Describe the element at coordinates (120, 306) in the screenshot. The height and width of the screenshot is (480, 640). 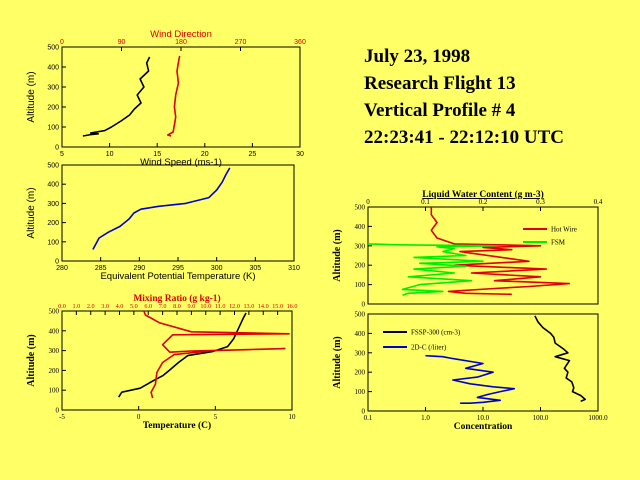
I see `temp_mix-x2tick-label: 4.0` at that location.